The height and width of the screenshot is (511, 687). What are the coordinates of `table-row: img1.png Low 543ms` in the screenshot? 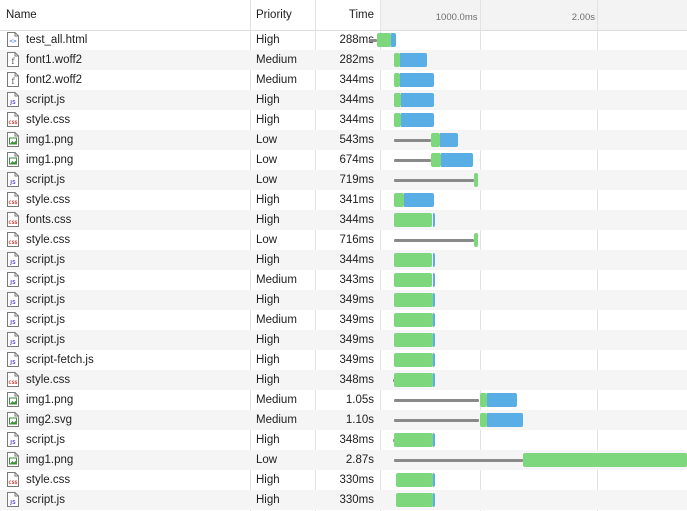 It's located at (343, 140).